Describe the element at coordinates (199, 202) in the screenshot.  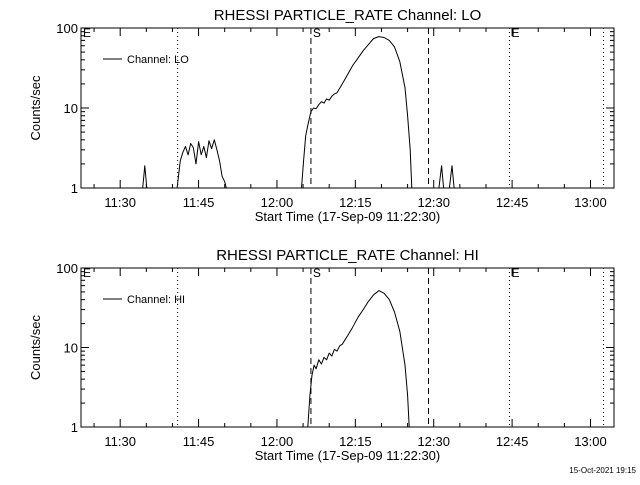
I see `panel1-x-tick-label: 11:45` at that location.